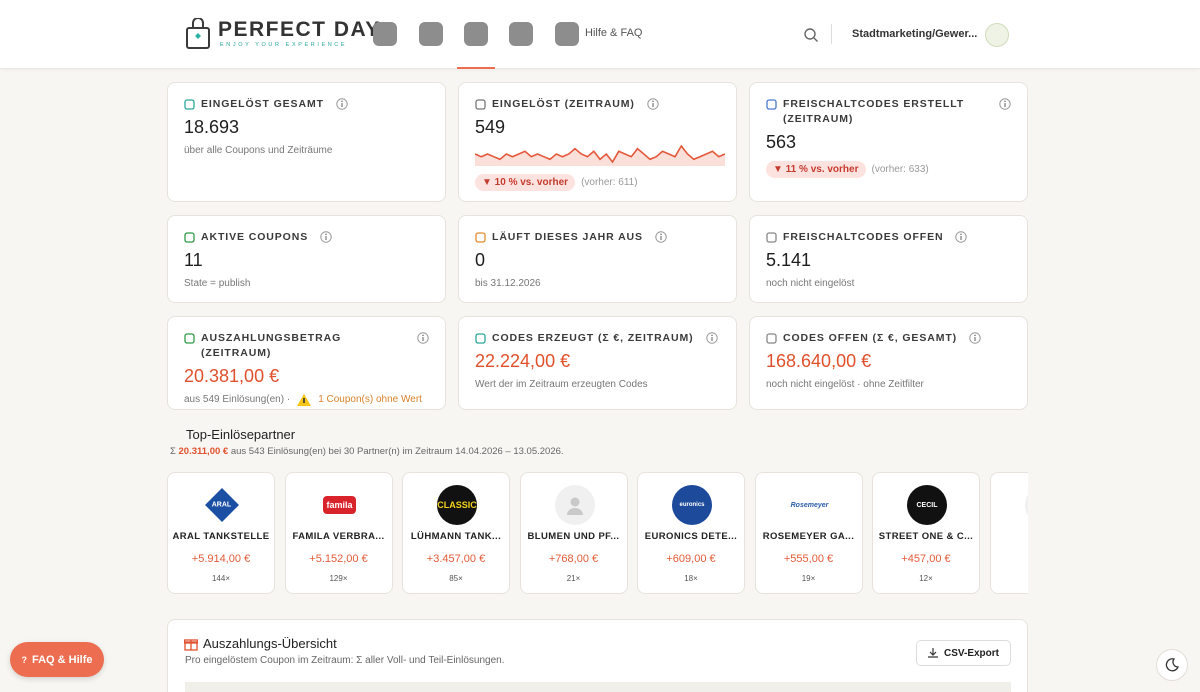  Describe the element at coordinates (222, 505) in the screenshot. I see `logo-text: ARAL` at that location.